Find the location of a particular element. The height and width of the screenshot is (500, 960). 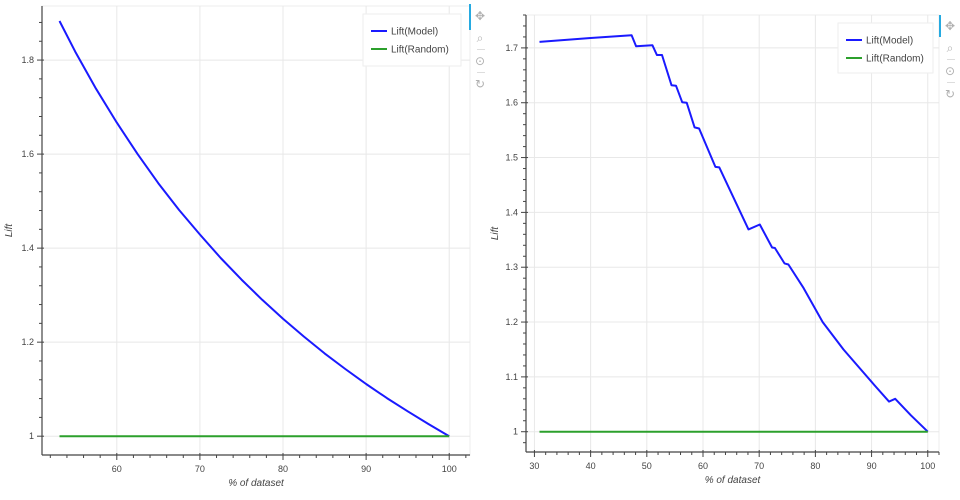

right-chart-toolbar: ✥ ⌕ ⊙ ↻ is located at coordinates (951, 63).